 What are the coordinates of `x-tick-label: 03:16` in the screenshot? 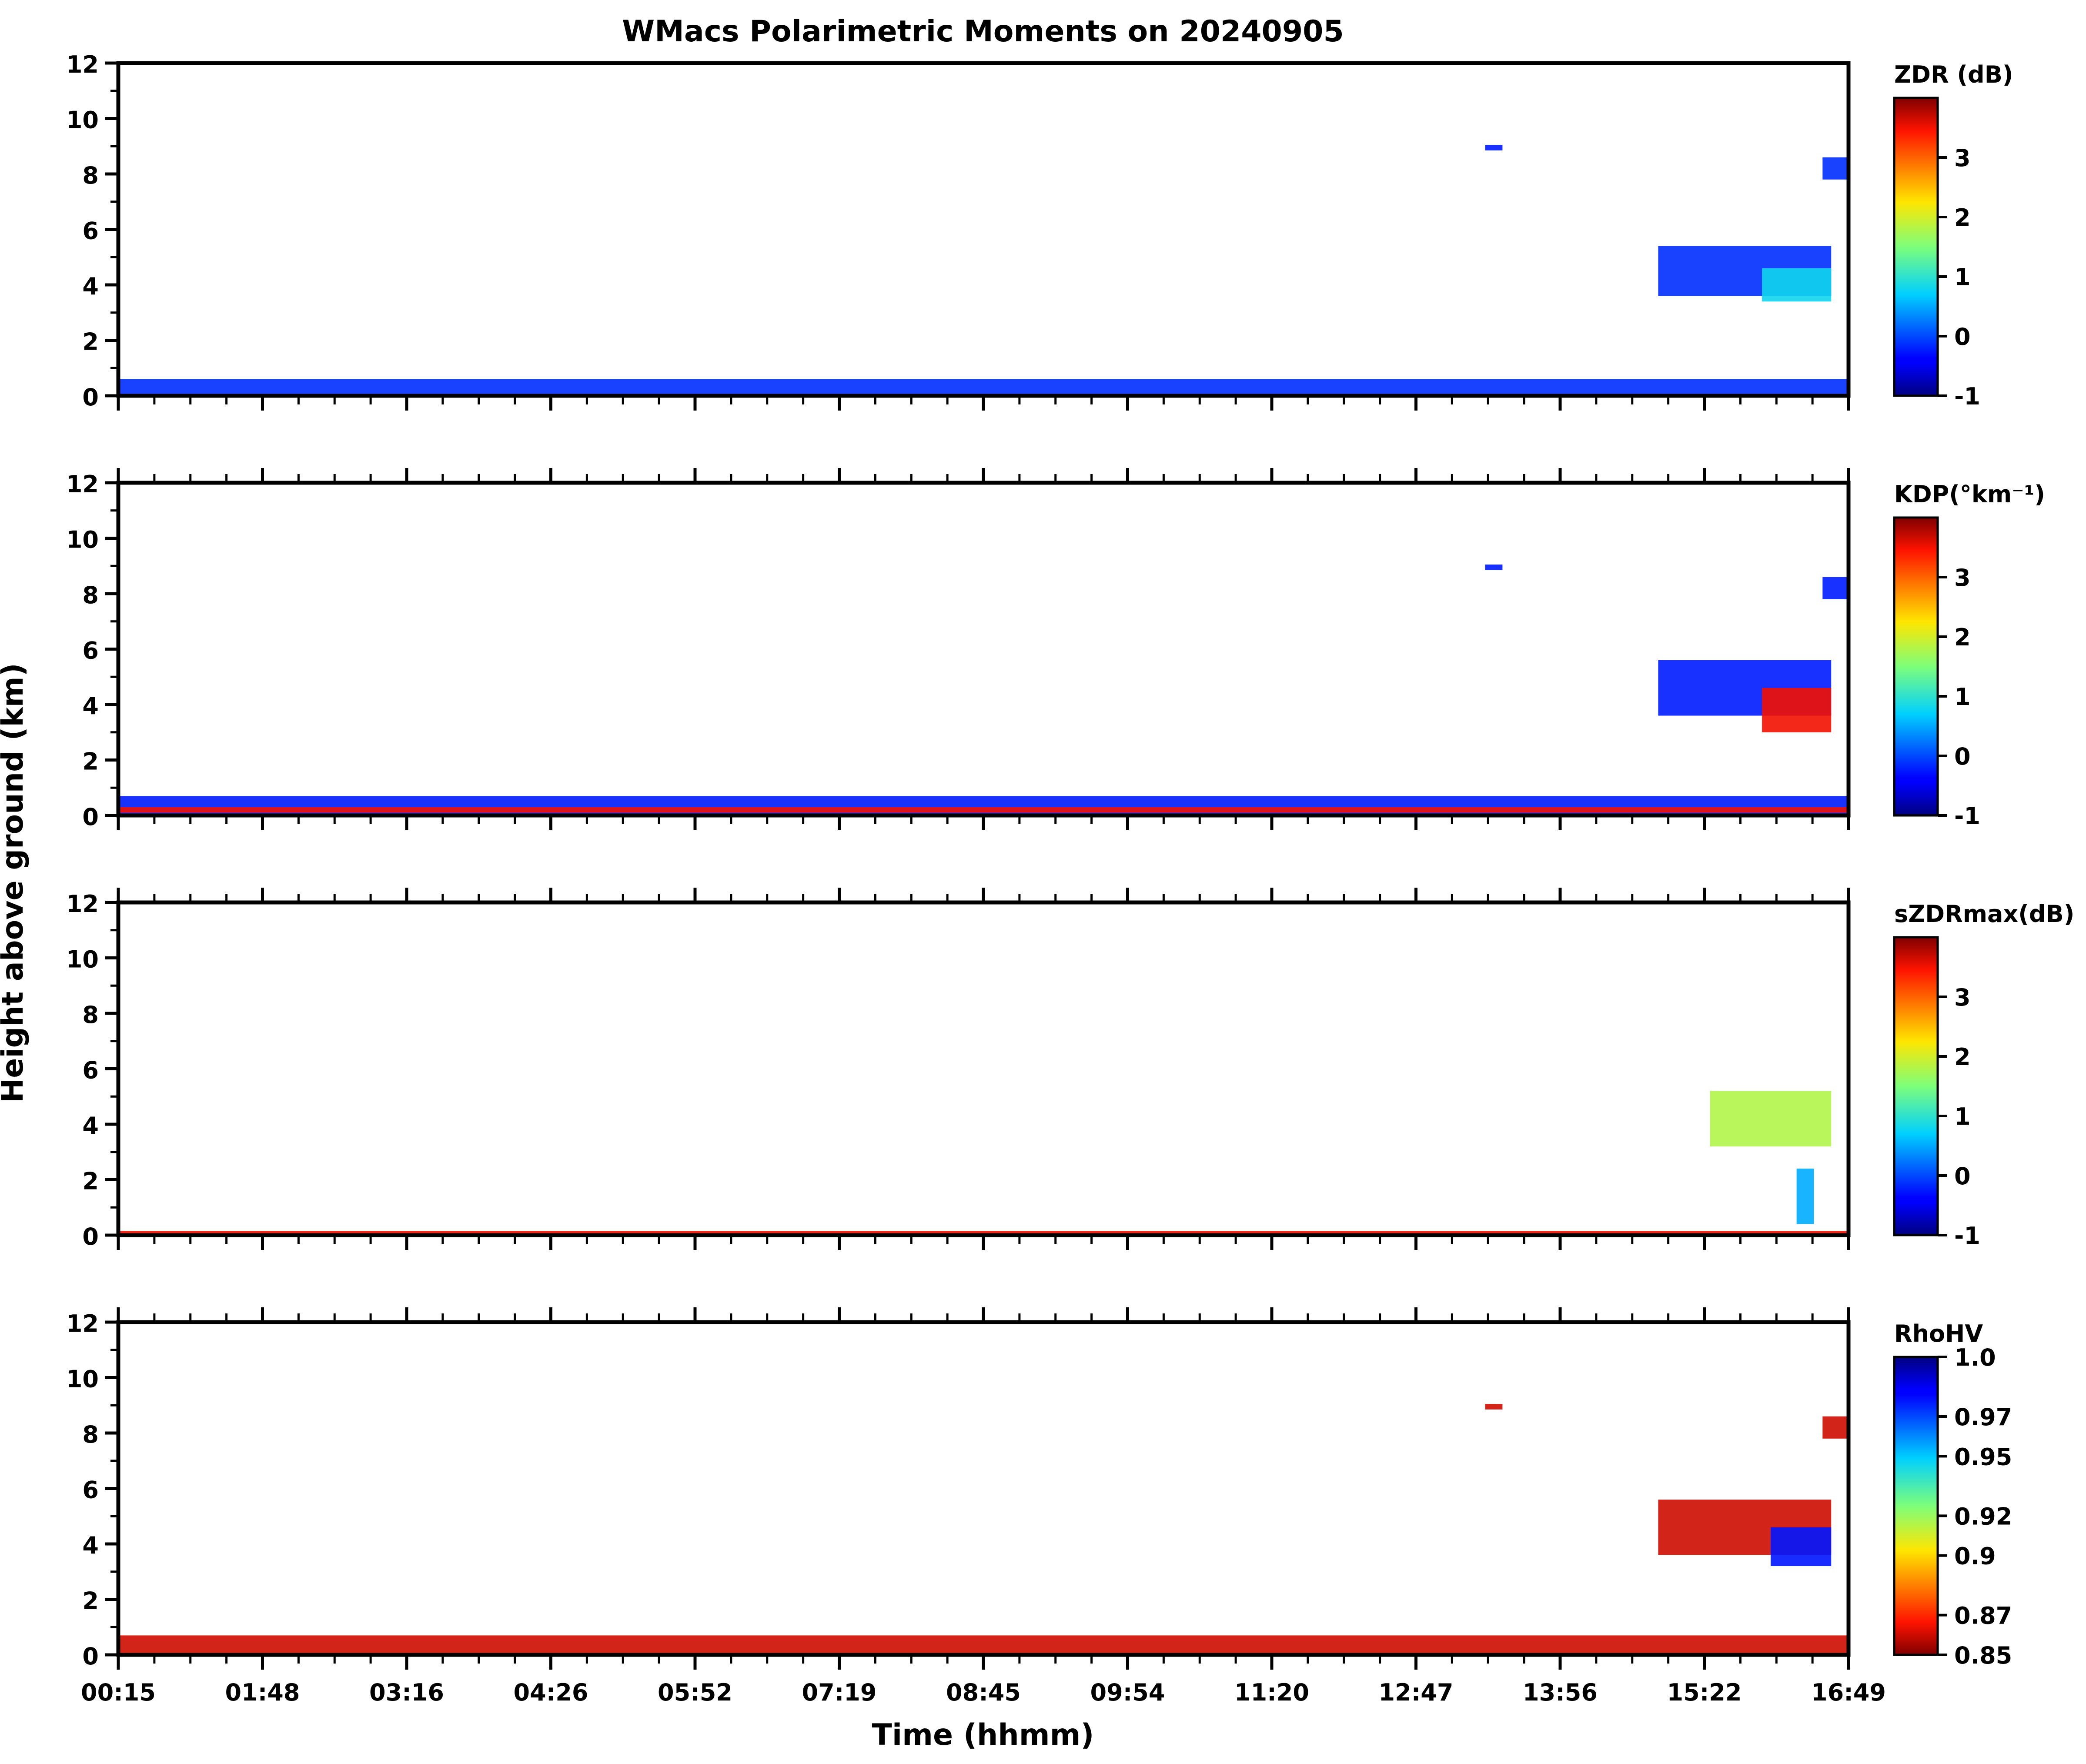 It's located at (406, 1692).